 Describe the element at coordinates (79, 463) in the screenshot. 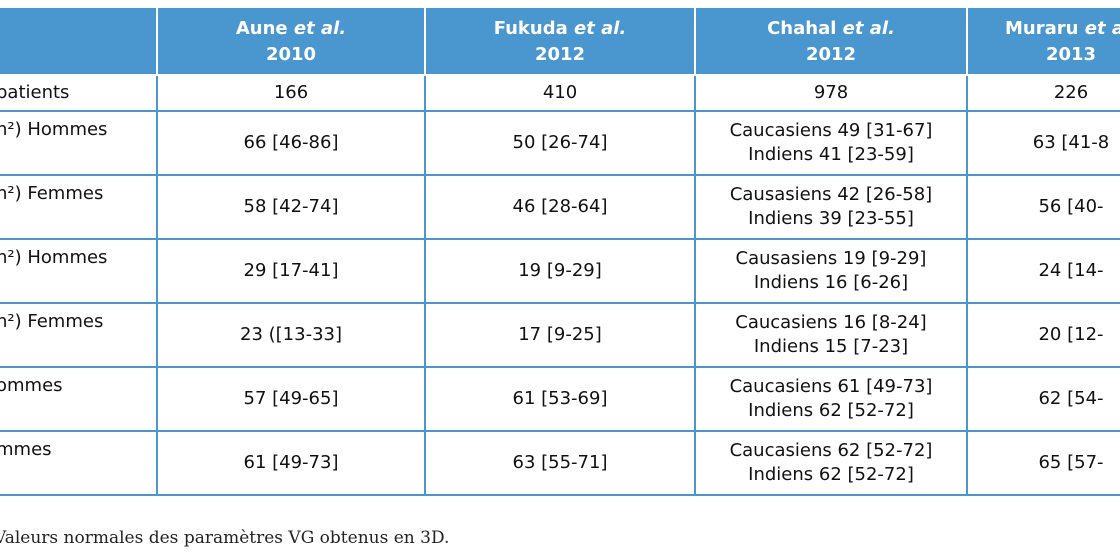

I see `row-label: mmes` at that location.